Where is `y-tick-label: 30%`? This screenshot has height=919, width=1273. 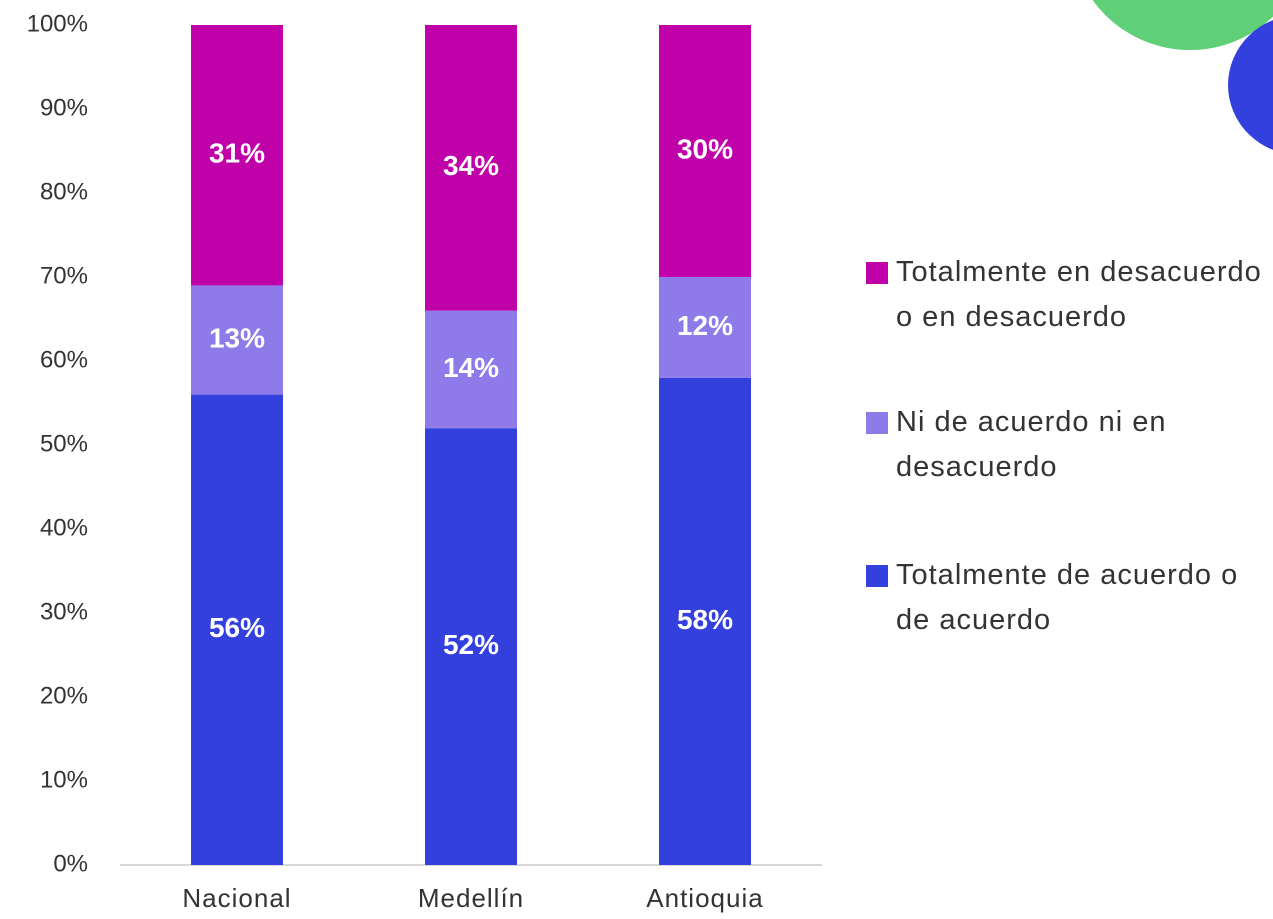 y-tick-label: 30% is located at coordinates (64, 611).